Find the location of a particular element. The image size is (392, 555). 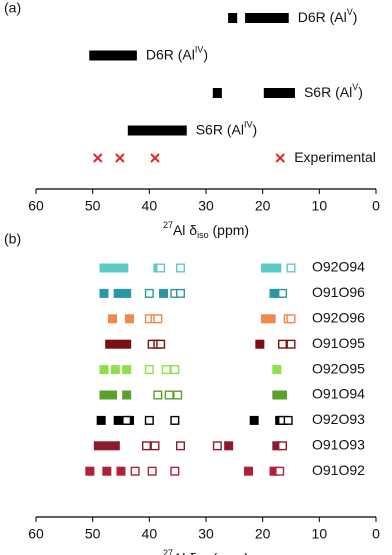

text-part: Experimental is located at coordinates (335, 157).